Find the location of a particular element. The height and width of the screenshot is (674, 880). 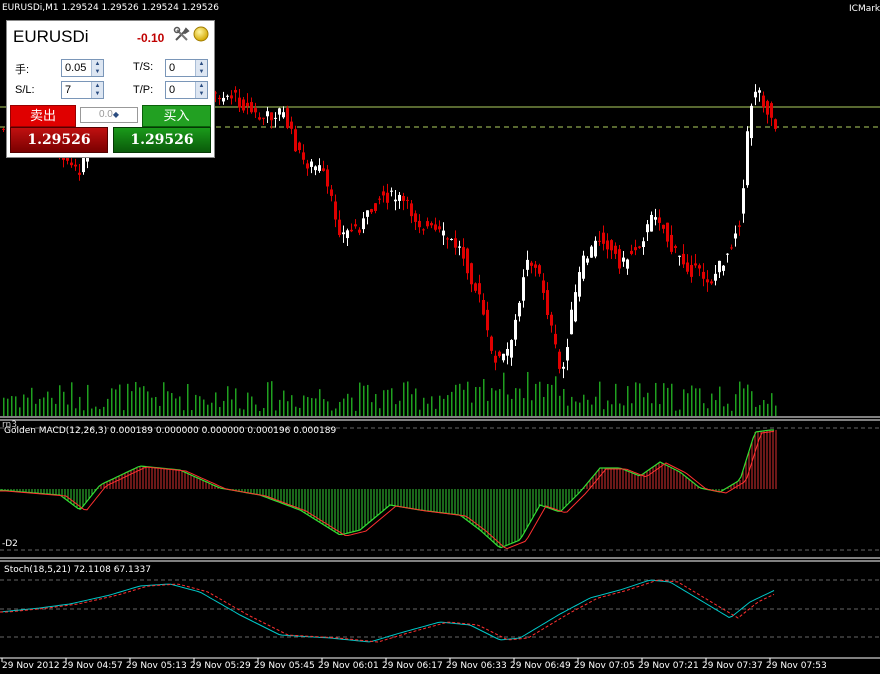

tp-value: 0 is located at coordinates (172, 90).